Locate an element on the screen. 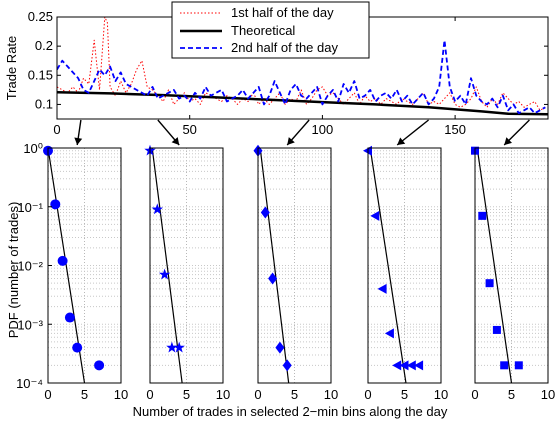  legend-label-1st-half: 1st half of the day is located at coordinates (282, 12).